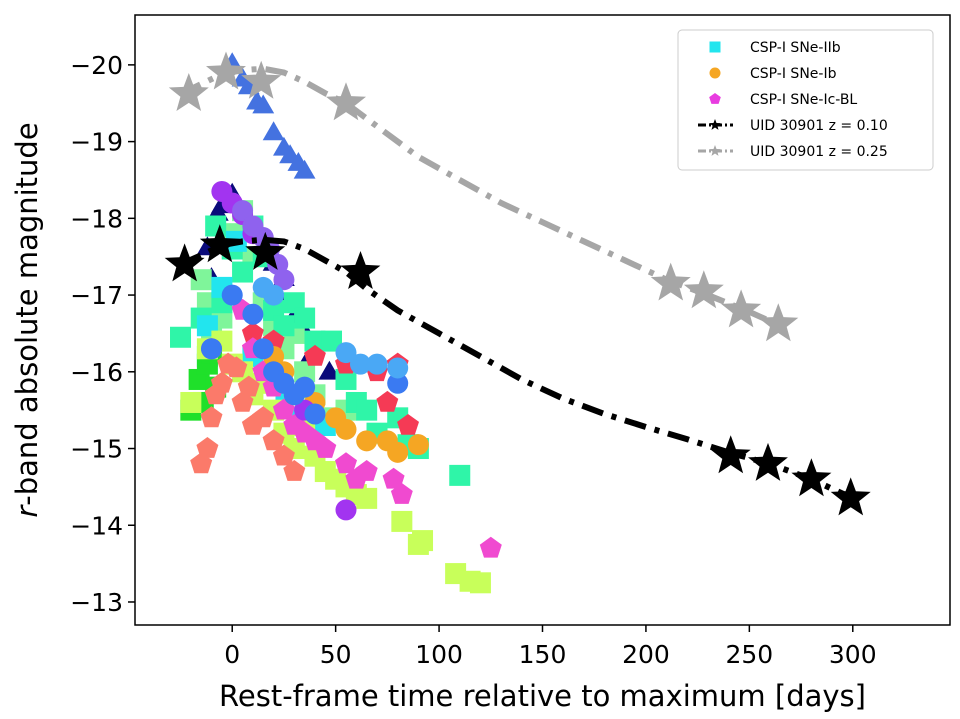  Describe the element at coordinates (96, 449) in the screenshot. I see `y-tick-label: −15` at that location.